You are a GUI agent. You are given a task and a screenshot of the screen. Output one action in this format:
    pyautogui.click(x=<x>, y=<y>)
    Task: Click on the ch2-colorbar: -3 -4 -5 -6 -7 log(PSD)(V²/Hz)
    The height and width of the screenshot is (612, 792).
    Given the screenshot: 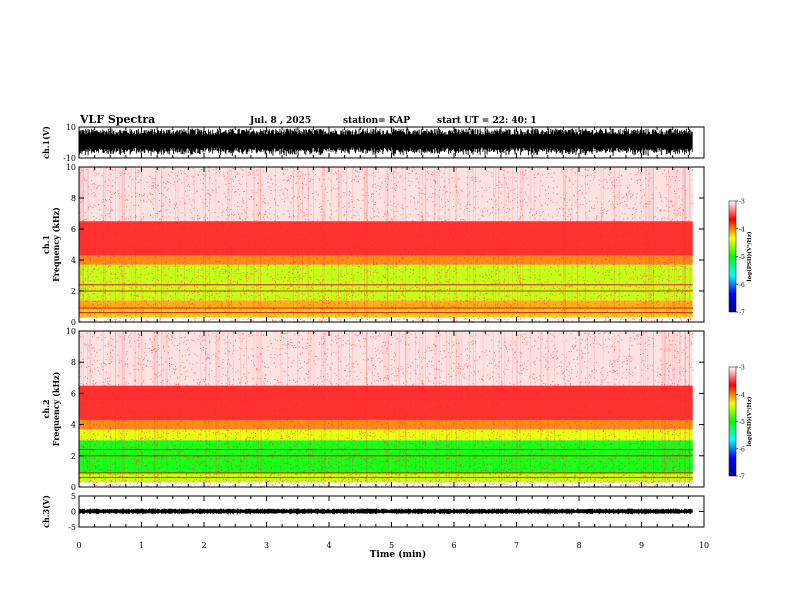 What is the action you would take?
    pyautogui.click(x=740, y=423)
    